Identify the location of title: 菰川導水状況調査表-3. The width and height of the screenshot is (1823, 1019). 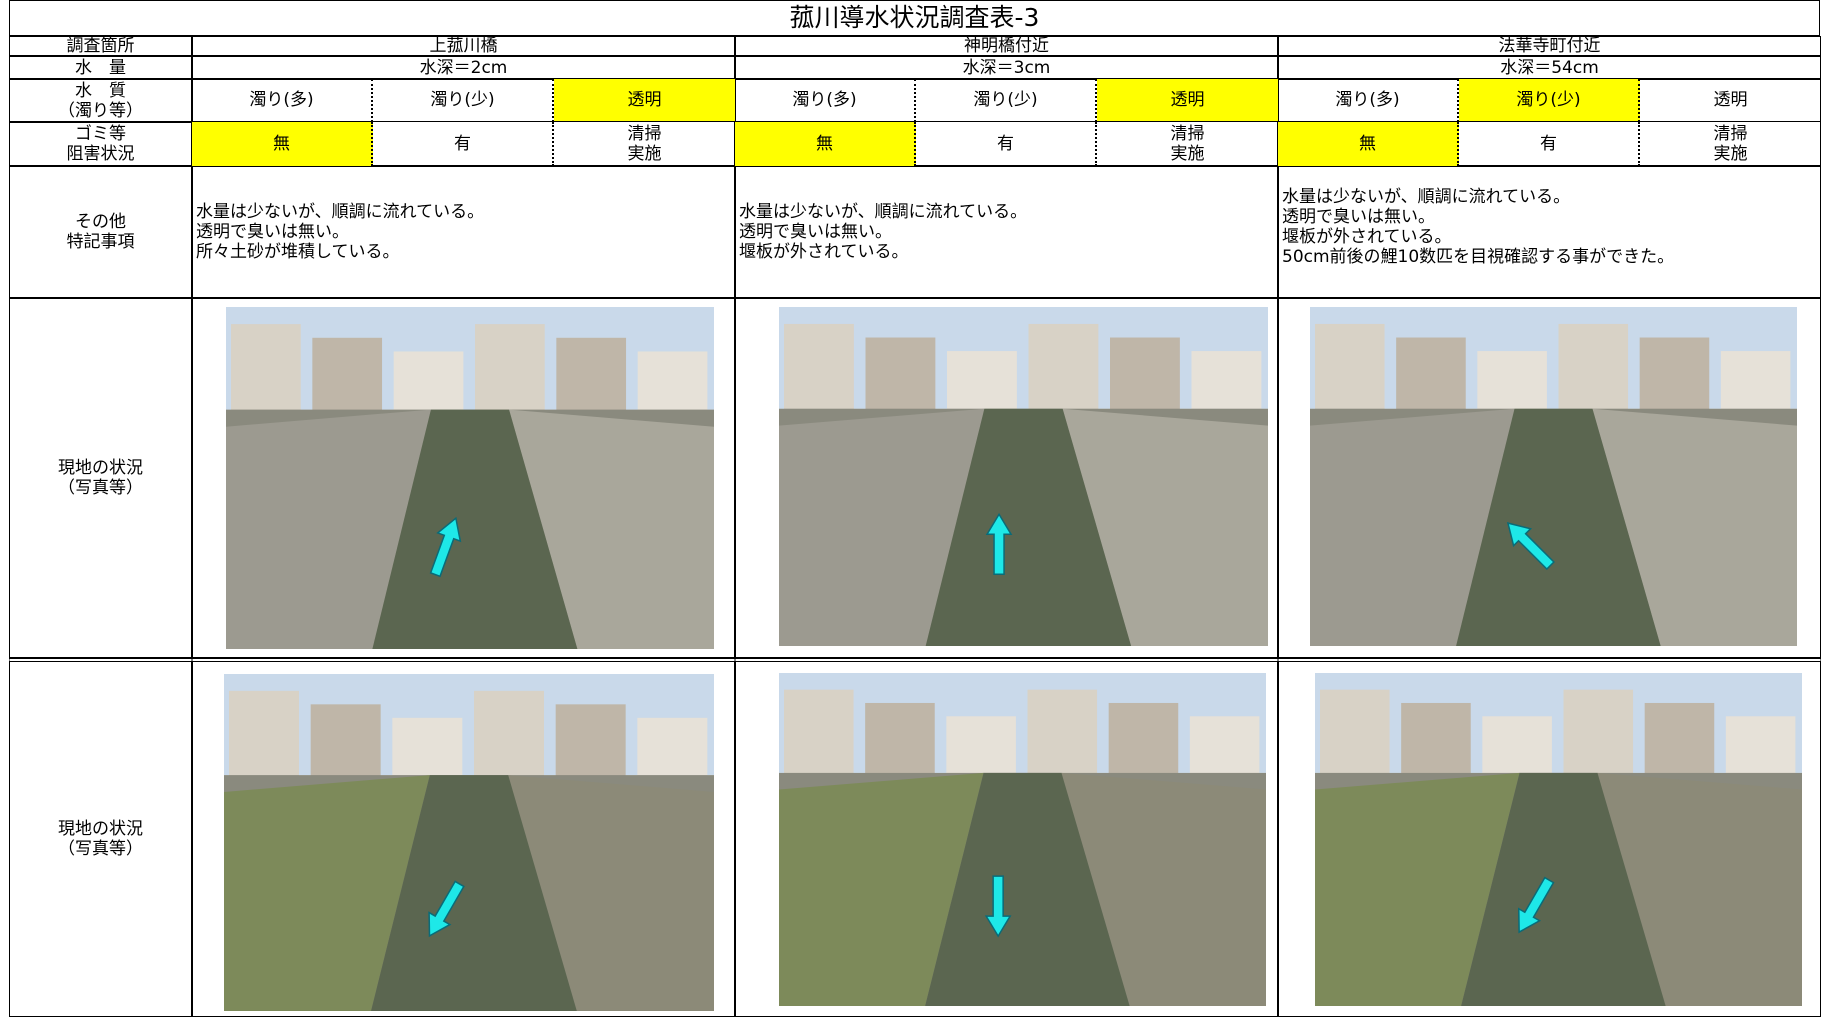
(914, 18).